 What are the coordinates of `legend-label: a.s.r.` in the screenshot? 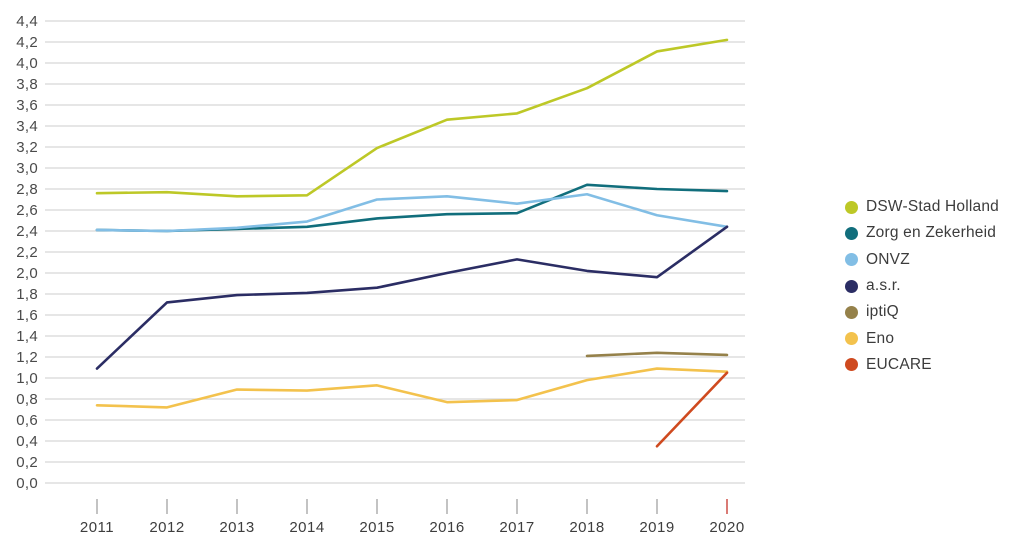 It's located at (883, 286).